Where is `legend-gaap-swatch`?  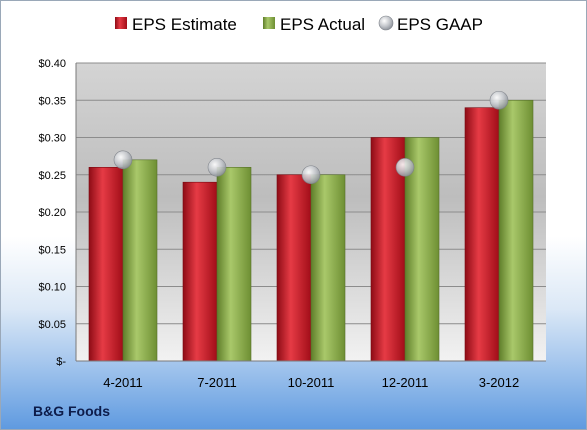 legend-gaap-swatch is located at coordinates (386, 23).